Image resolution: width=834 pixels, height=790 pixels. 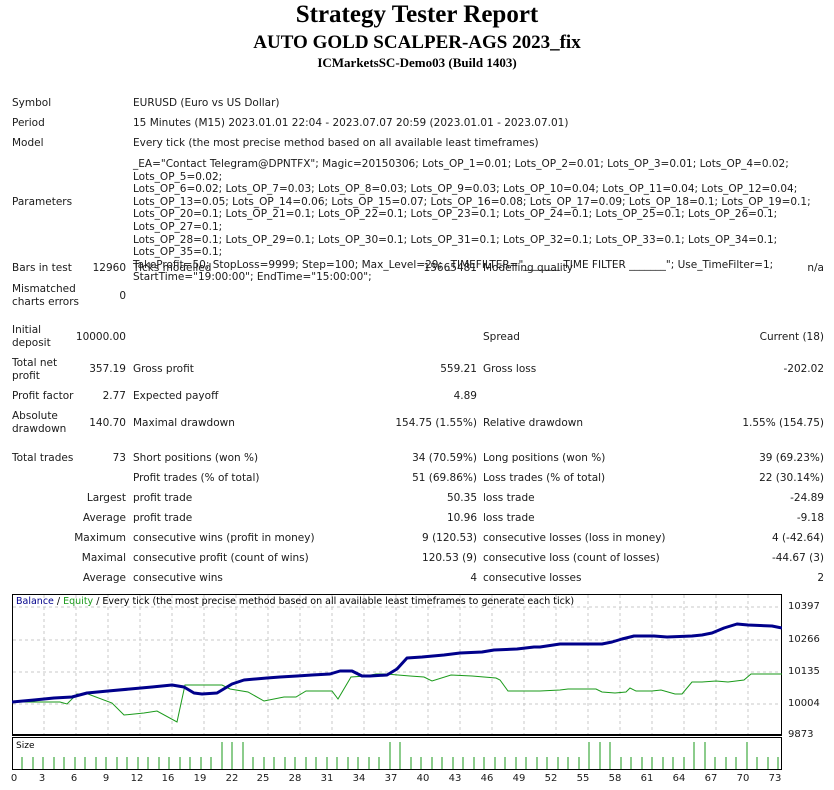 I want to click on absdd-label-2: drawdown, so click(x=39, y=429).